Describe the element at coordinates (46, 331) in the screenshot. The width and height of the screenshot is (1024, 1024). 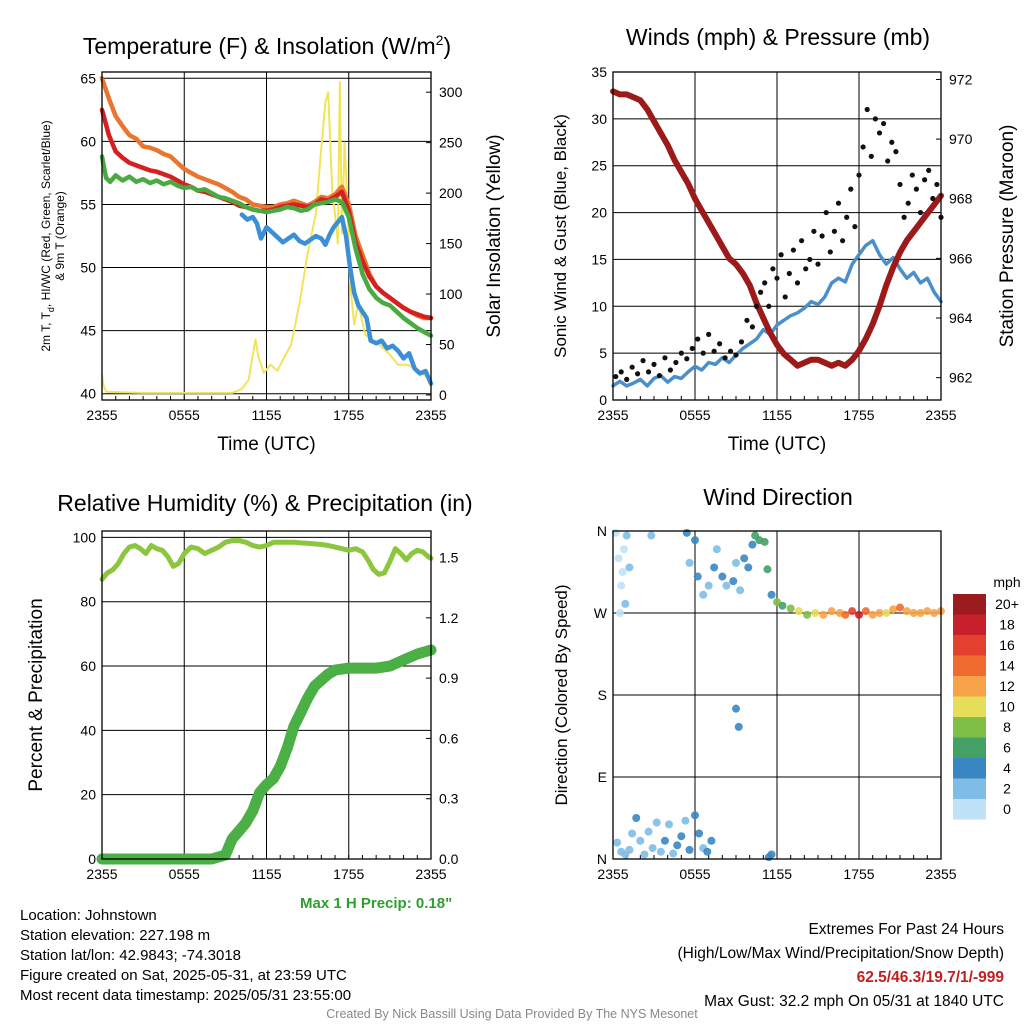
I see `y-label-part: 2m T, T` at that location.